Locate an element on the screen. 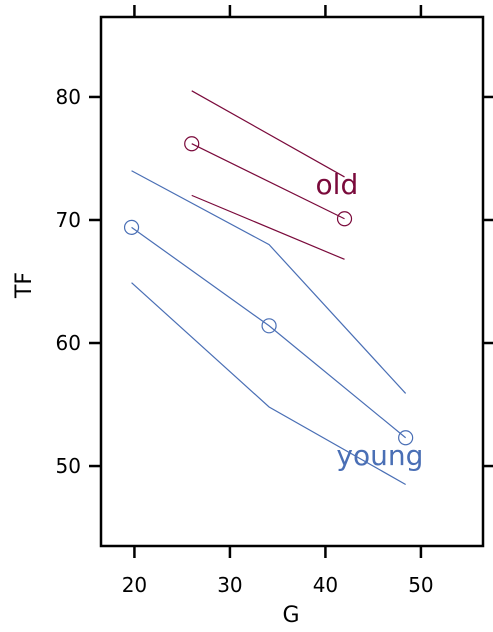  x-tick-label: 30 is located at coordinates (229, 585).